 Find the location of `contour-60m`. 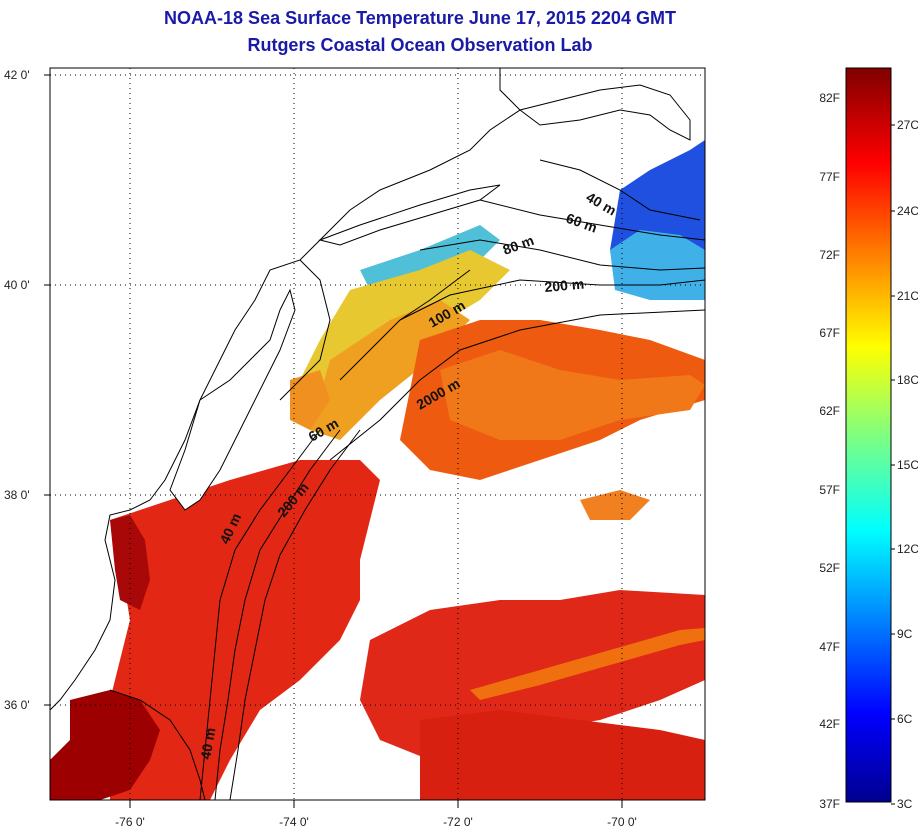

contour-60m is located at coordinates (592, 220).